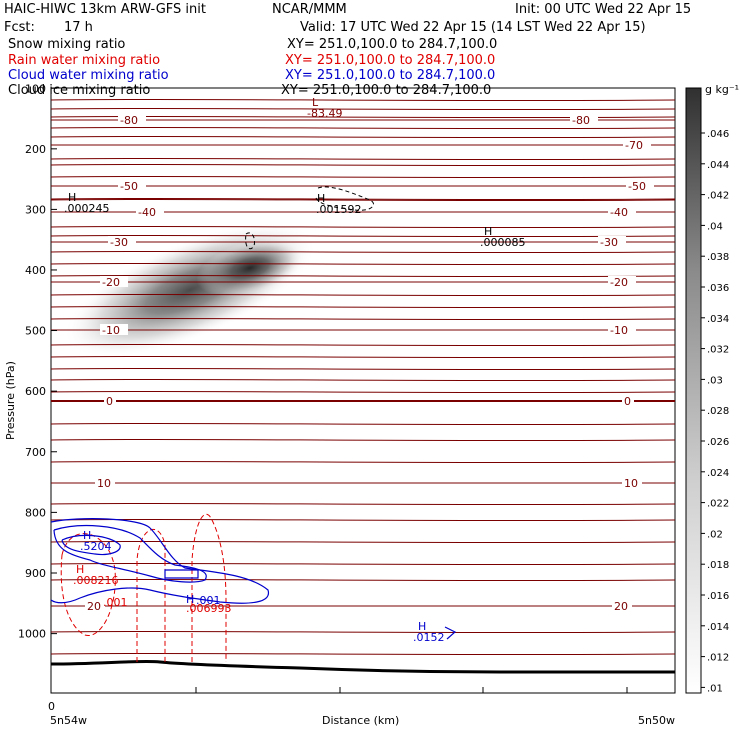 Image resolution: width=740 pixels, height=744 pixels. Describe the element at coordinates (488, 231) in the screenshot. I see `high-marker-ice3: H` at that location.